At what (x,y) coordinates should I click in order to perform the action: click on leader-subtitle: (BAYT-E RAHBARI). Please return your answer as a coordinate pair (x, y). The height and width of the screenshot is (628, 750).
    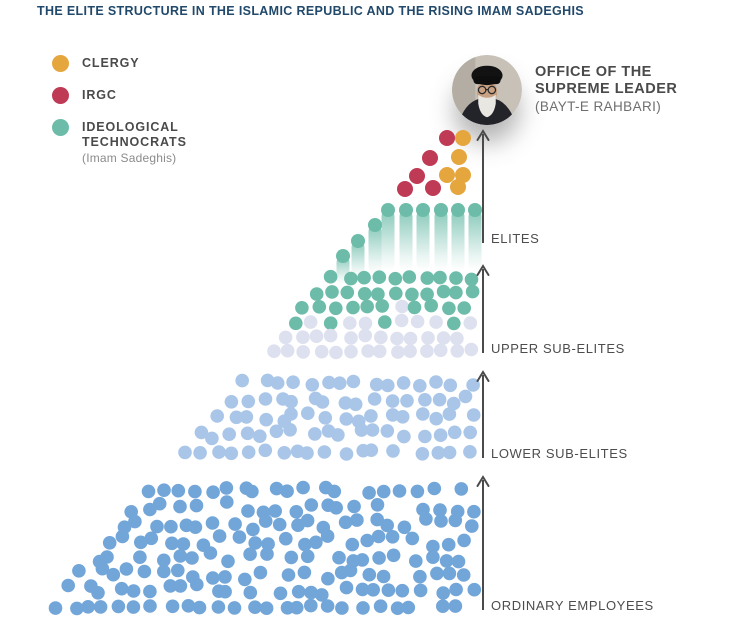
    Looking at the image, I should click on (598, 106).